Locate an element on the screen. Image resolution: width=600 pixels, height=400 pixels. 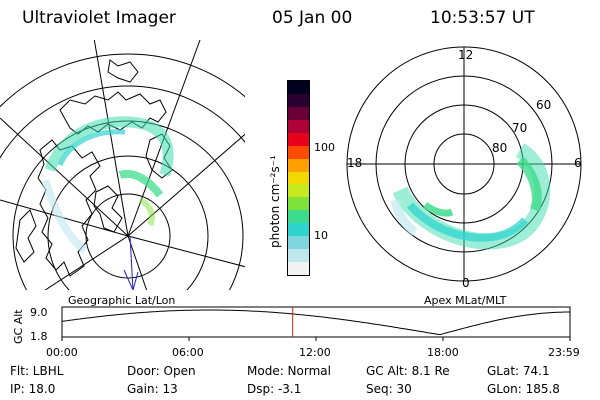
glon-info: GLon: 185.8 is located at coordinates (523, 389).